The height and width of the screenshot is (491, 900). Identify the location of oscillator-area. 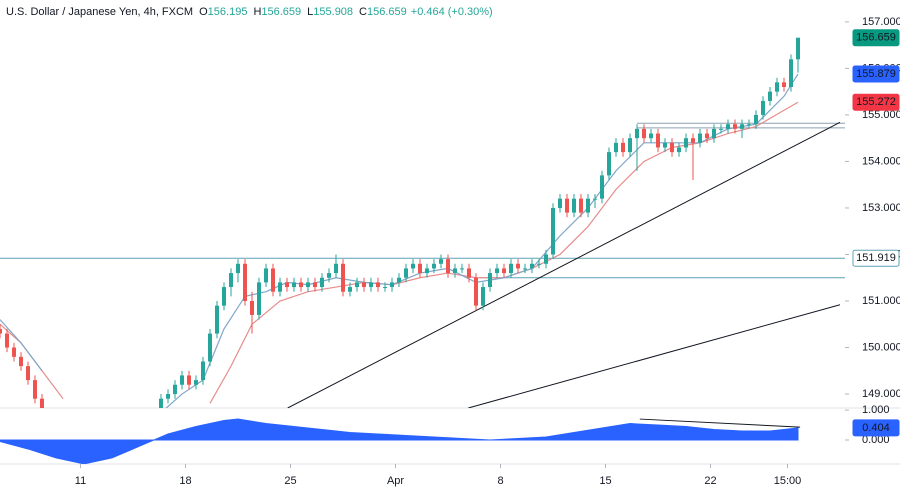
(399, 441).